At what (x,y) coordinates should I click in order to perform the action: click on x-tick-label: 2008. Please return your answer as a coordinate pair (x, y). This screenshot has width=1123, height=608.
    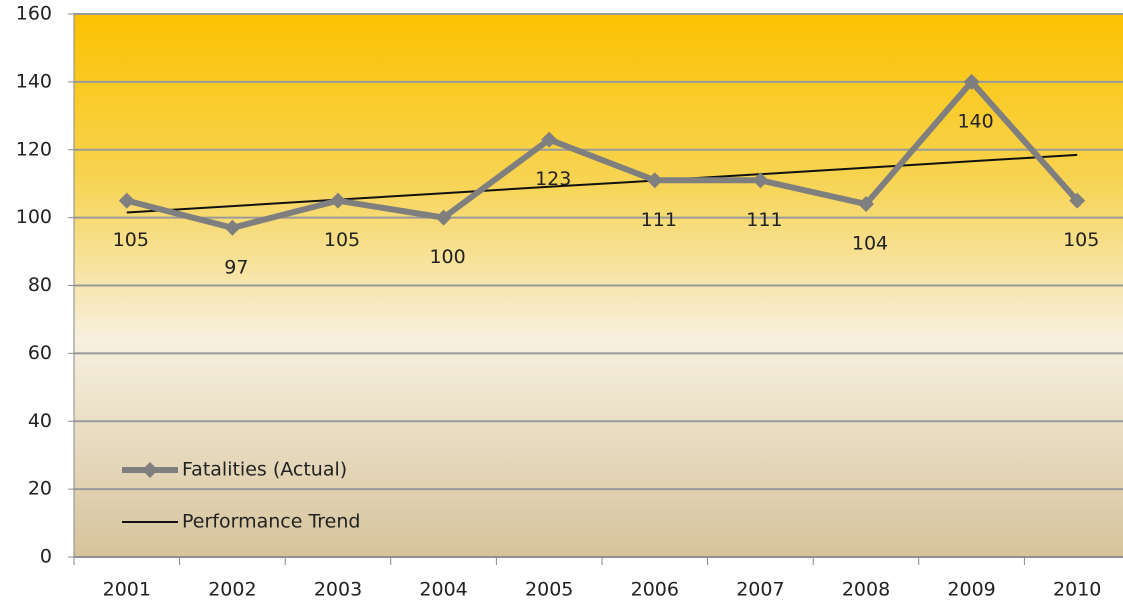
    Looking at the image, I should click on (866, 590).